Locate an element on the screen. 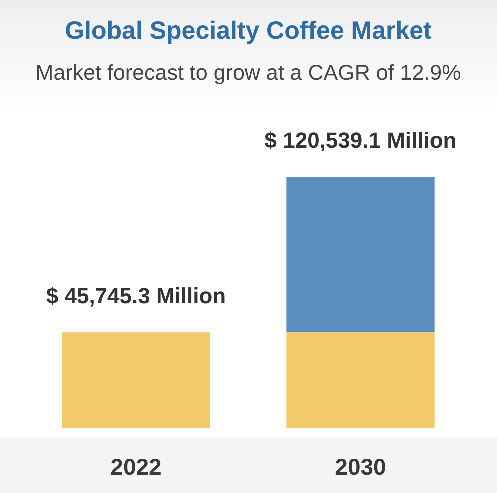 The image size is (497, 493). chart-title: Global Specialty Coffee Market is located at coordinates (248, 31).